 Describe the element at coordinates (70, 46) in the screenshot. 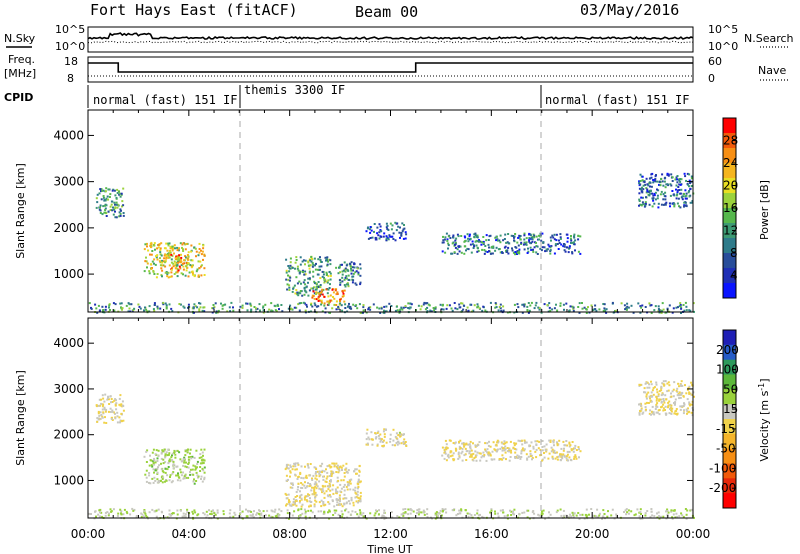

I see `noise-left-tick-bottom: 10^0` at that location.